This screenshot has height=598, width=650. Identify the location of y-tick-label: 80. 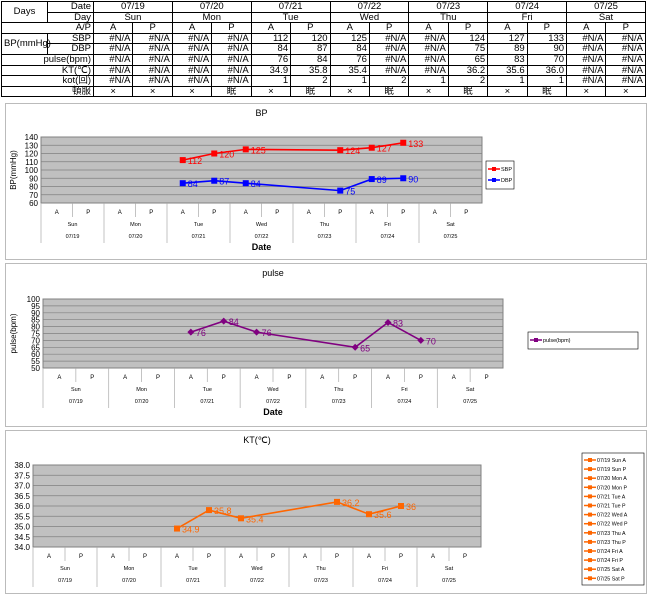
(35, 327).